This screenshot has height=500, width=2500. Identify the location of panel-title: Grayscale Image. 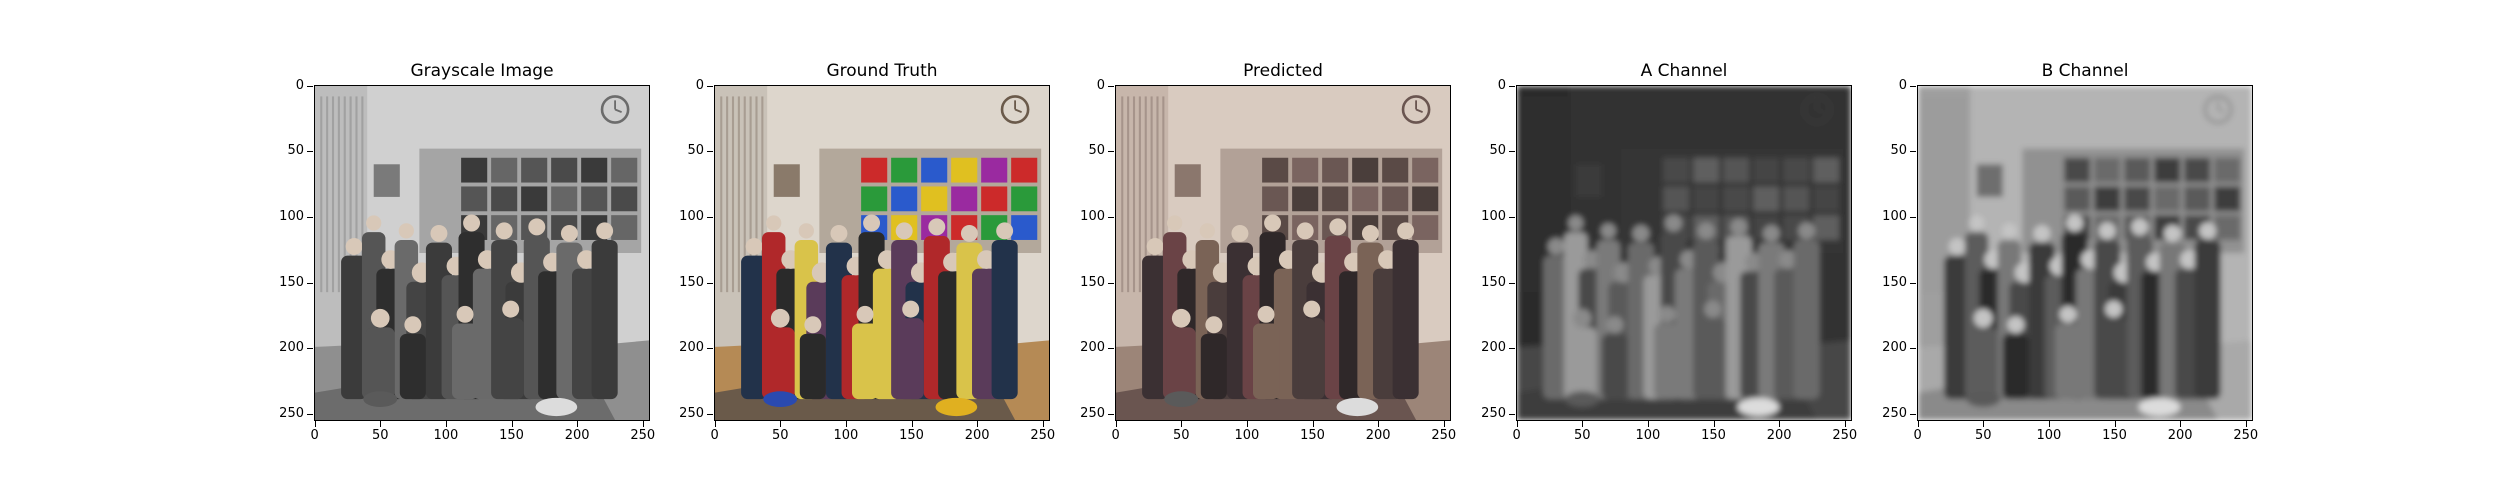
(482, 71).